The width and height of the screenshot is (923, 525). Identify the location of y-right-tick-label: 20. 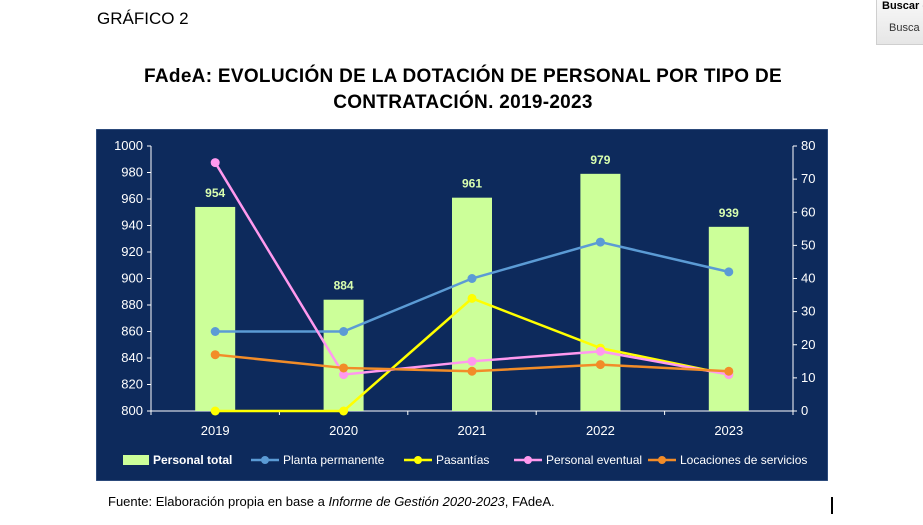
(808, 344).